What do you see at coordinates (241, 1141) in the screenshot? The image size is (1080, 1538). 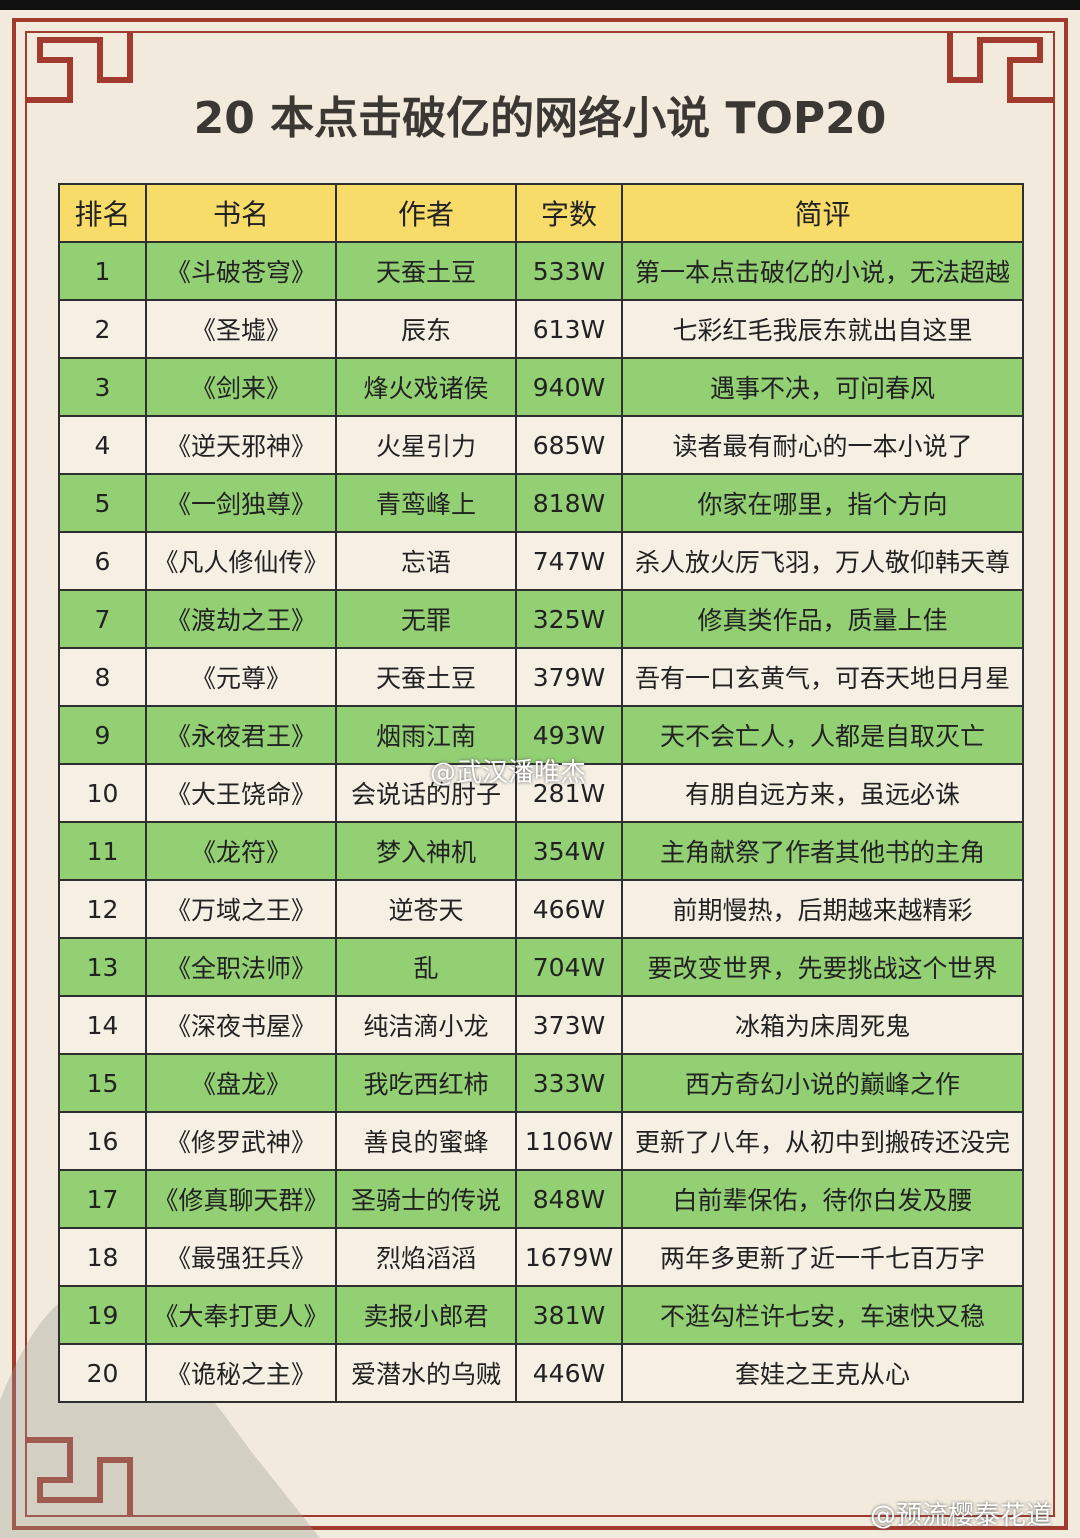 I see `table-cell: 《修罗武神》` at bounding box center [241, 1141].